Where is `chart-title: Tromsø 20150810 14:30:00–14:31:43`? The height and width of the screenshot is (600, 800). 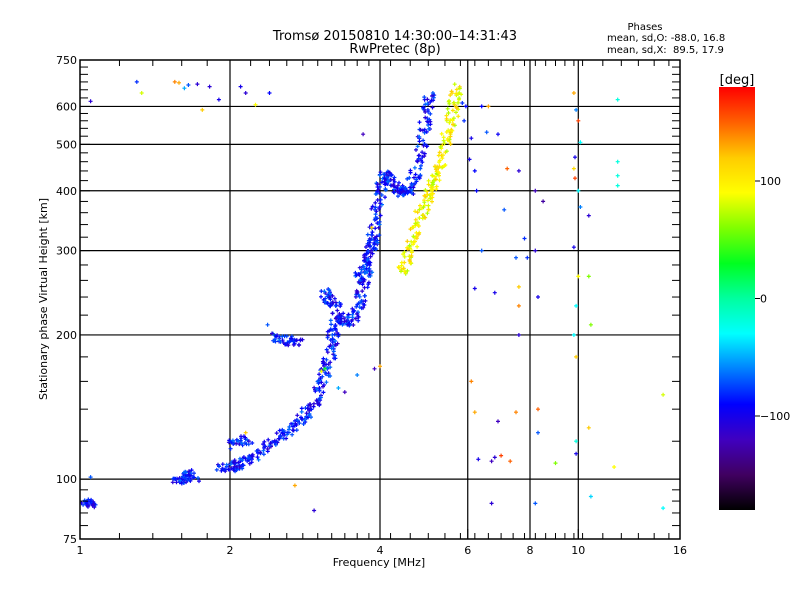 chart-title: Tromsø 20150810 14:30:00–14:31:43 is located at coordinates (394, 36).